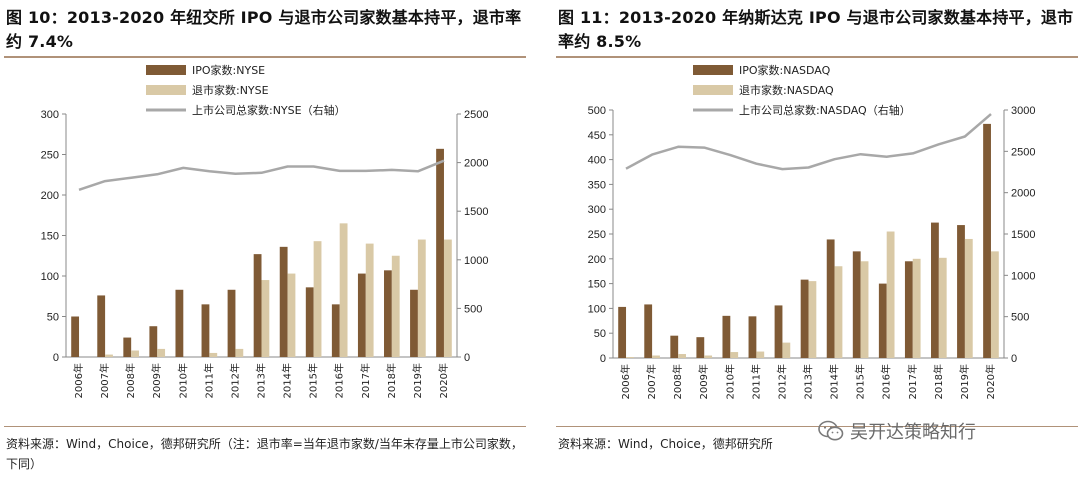 The height and width of the screenshot is (477, 1080). What do you see at coordinates (130, 380) in the screenshot?
I see `x-tick-label: 2008年` at bounding box center [130, 380].